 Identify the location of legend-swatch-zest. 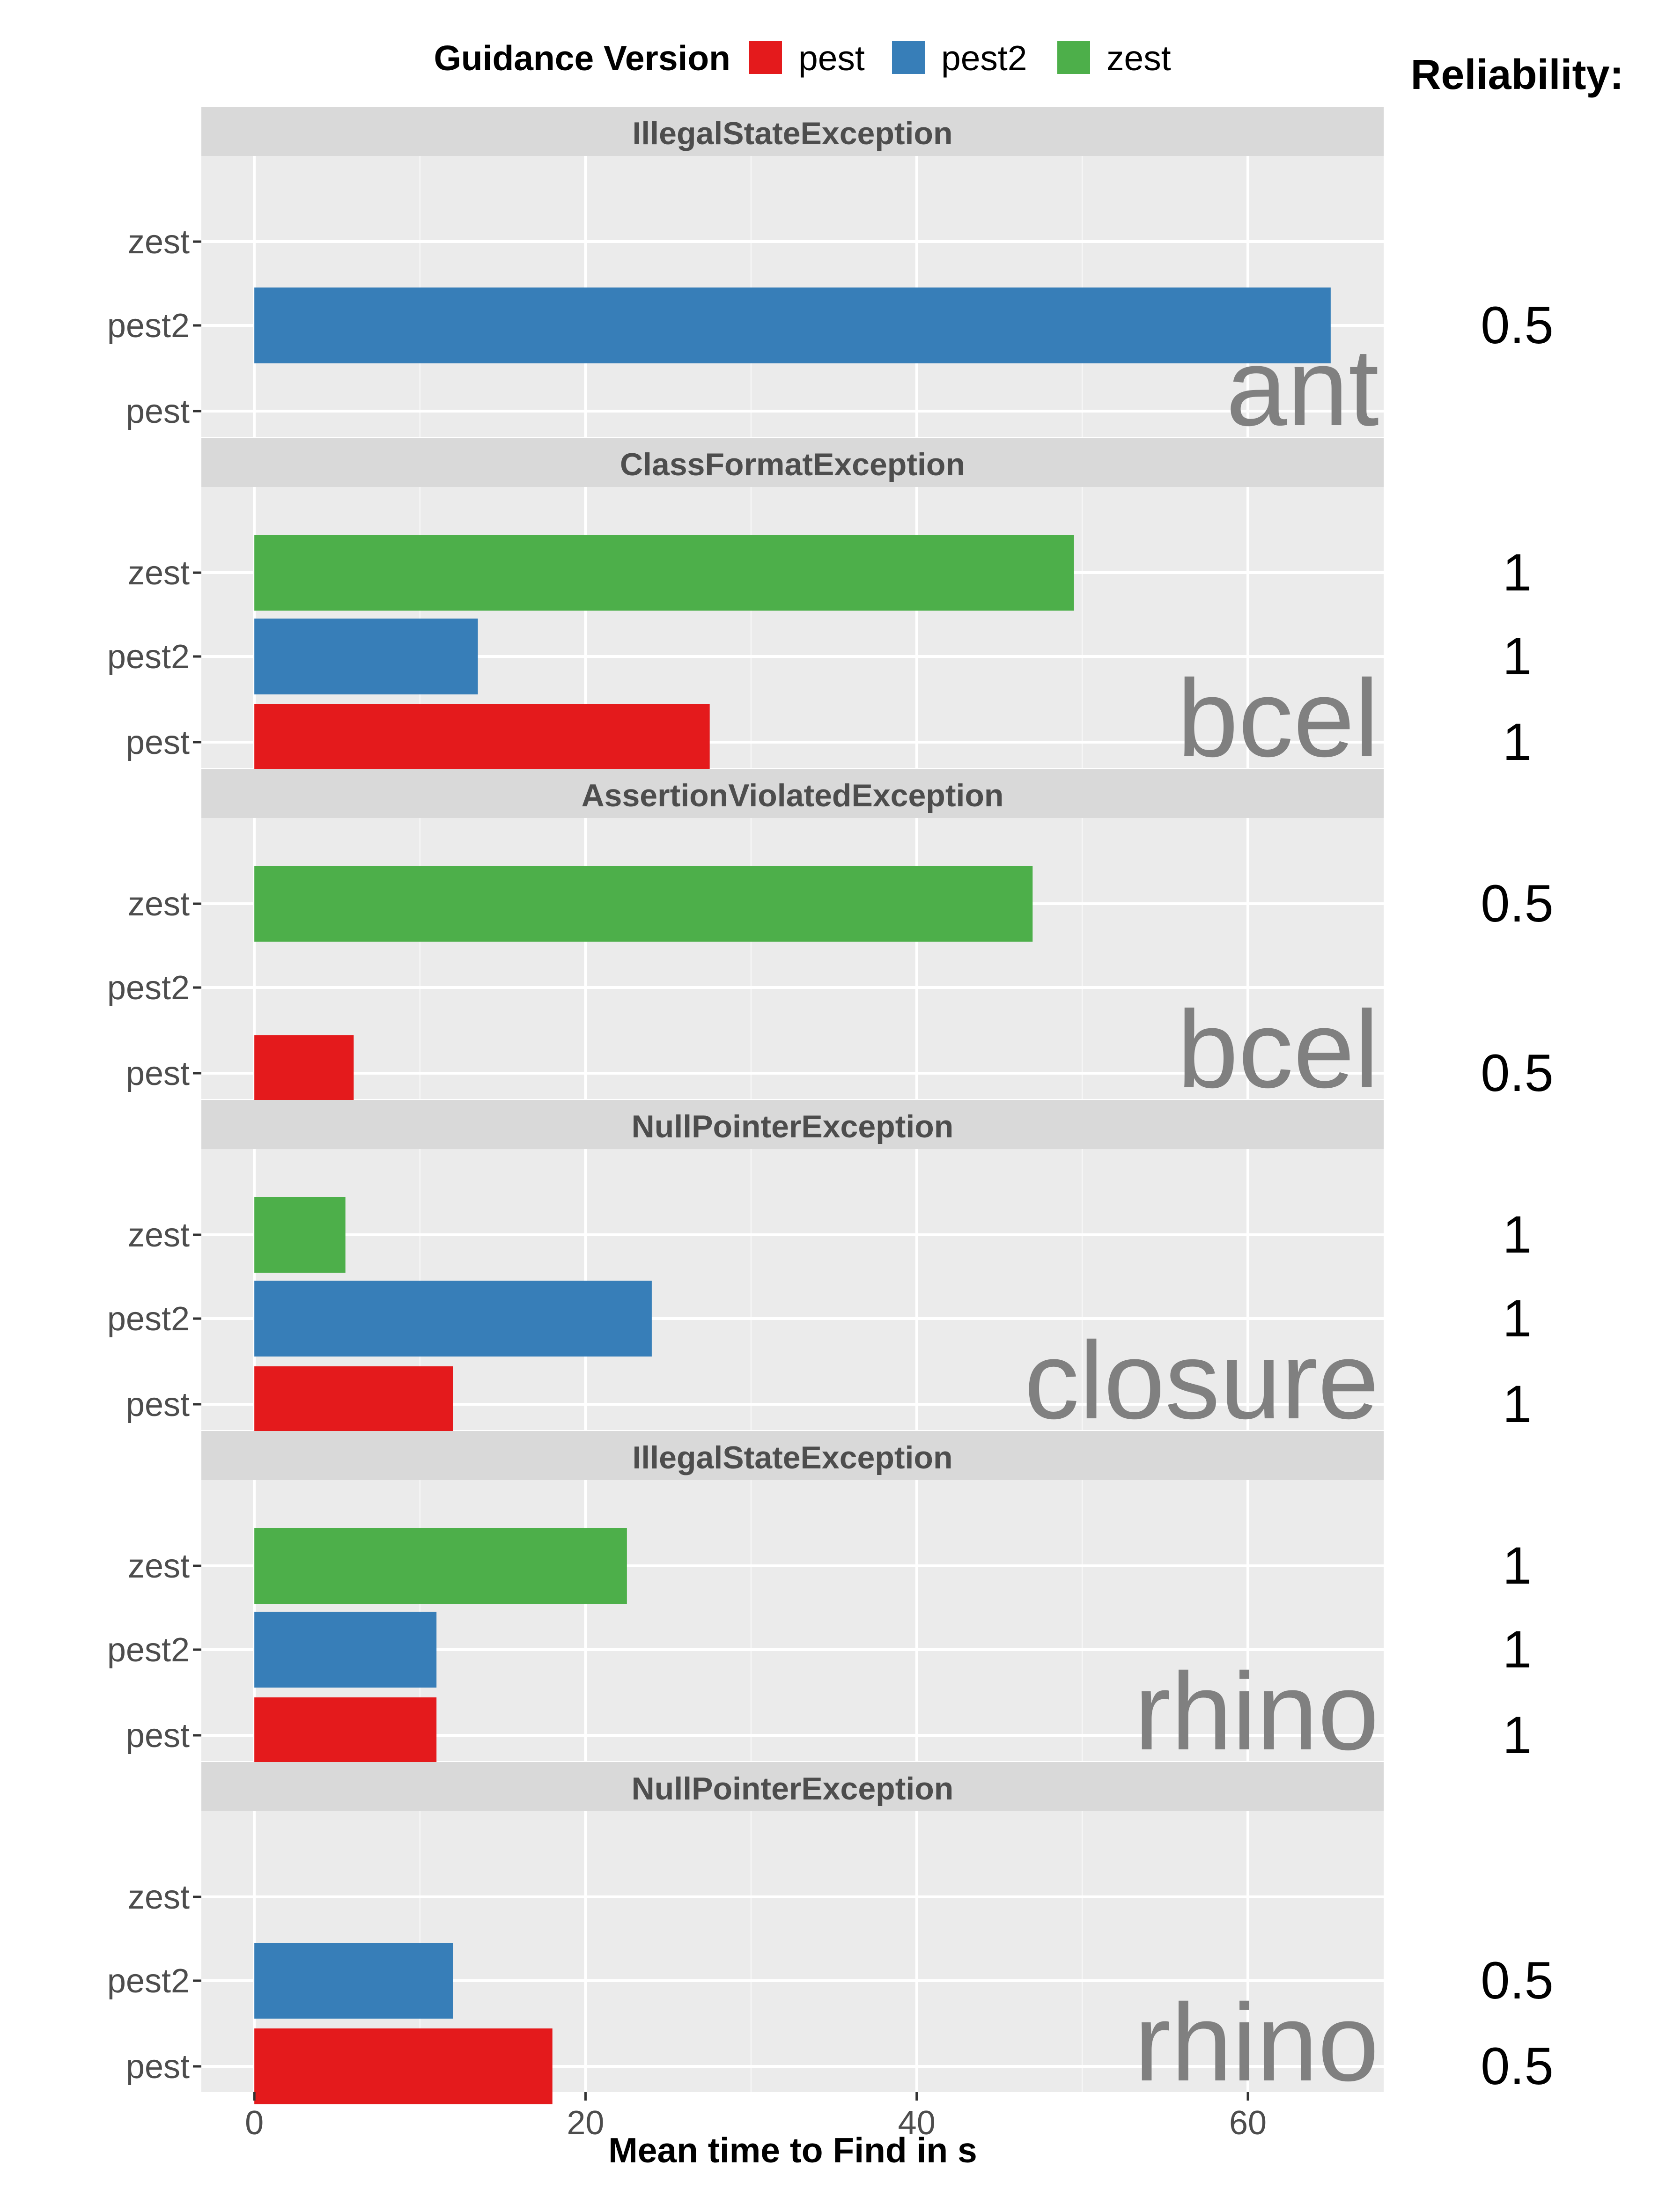
(1073, 57).